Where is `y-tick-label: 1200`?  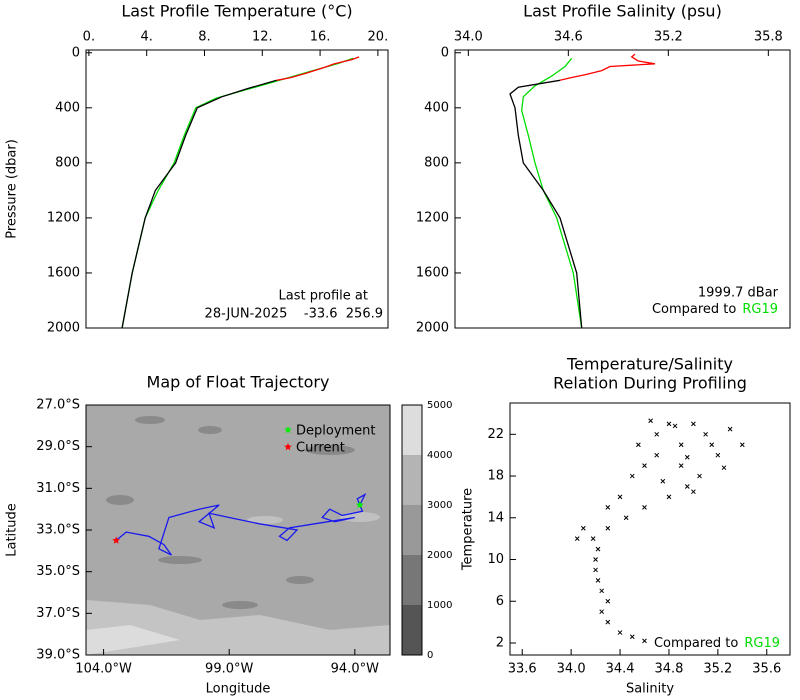
y-tick-label: 1200 is located at coordinates (63, 217).